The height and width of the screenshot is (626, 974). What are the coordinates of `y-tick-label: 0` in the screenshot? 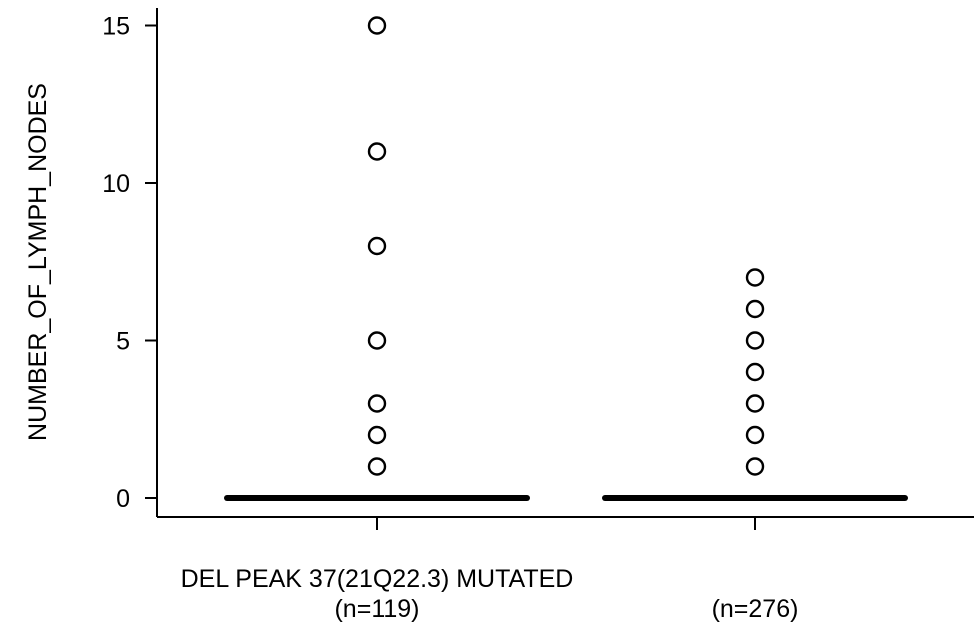 It's located at (123, 499).